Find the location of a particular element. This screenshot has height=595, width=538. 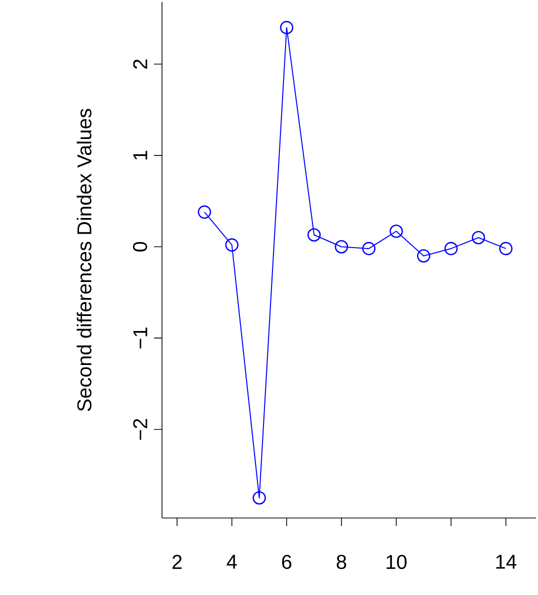

x-tick-label: 10 is located at coordinates (396, 562).